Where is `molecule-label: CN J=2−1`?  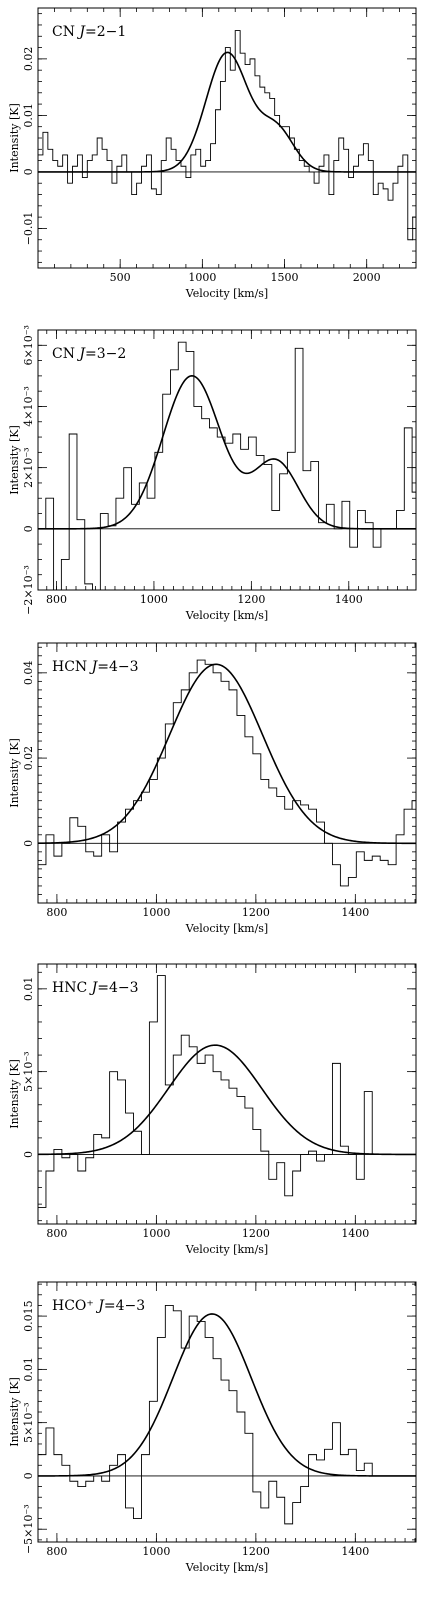
molecule-label: CN J=2−1 is located at coordinates (89, 32).